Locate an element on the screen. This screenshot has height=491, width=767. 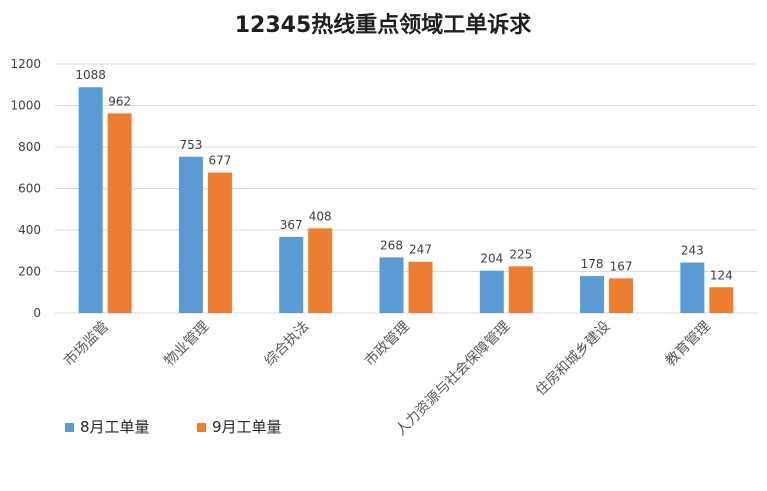
chart-title: 12345热线重点领域工单诉求 is located at coordinates (383, 25).